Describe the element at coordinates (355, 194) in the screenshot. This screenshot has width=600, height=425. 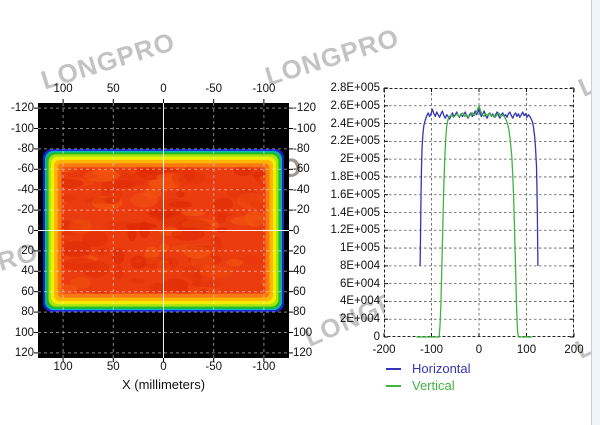
I see `tick-label: 1.6E+005` at that location.